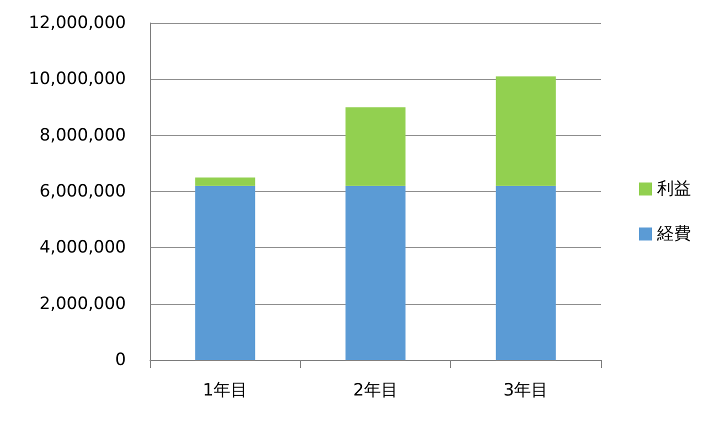 The width and height of the screenshot is (716, 423). Describe the element at coordinates (225, 390) in the screenshot. I see `x-tick-label: 1年目` at that location.